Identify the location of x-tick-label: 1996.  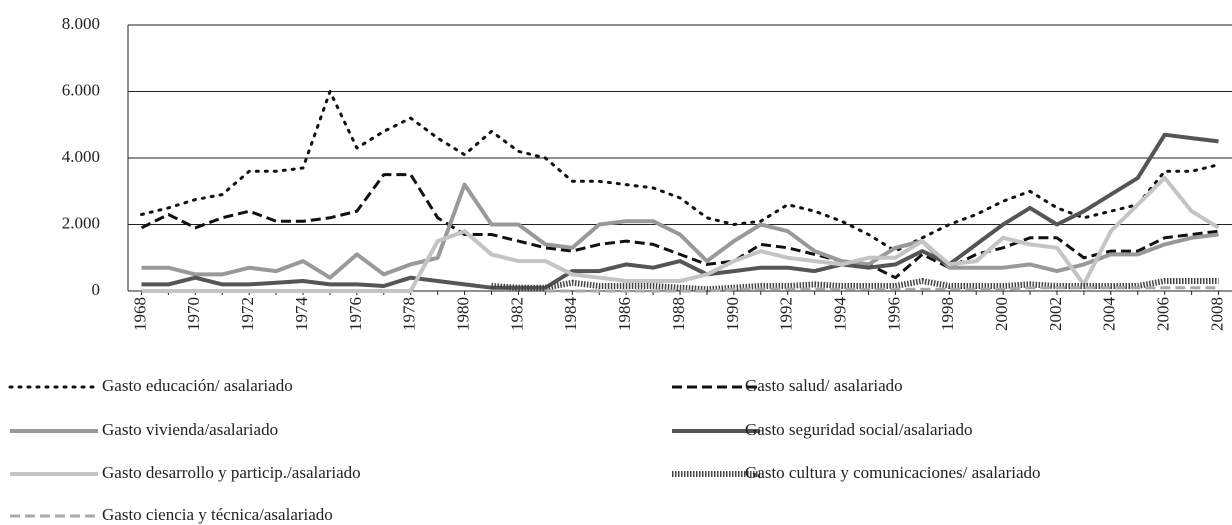
(893, 314).